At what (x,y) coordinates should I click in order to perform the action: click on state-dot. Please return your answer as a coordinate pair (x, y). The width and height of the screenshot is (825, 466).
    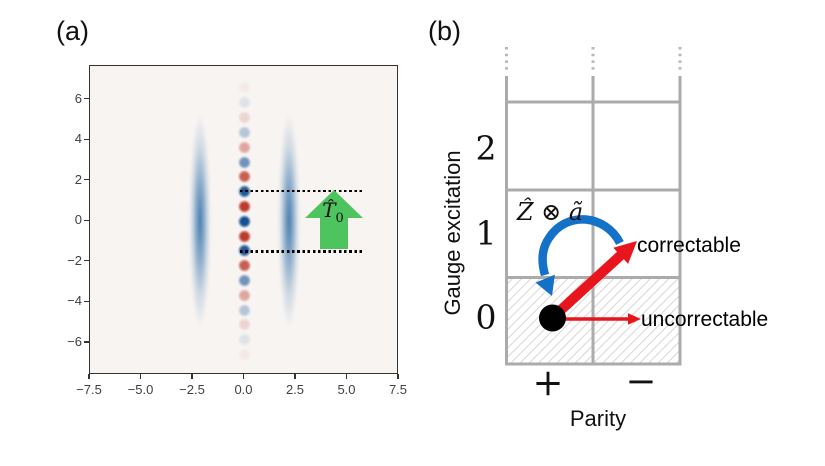
    Looking at the image, I should click on (552, 318).